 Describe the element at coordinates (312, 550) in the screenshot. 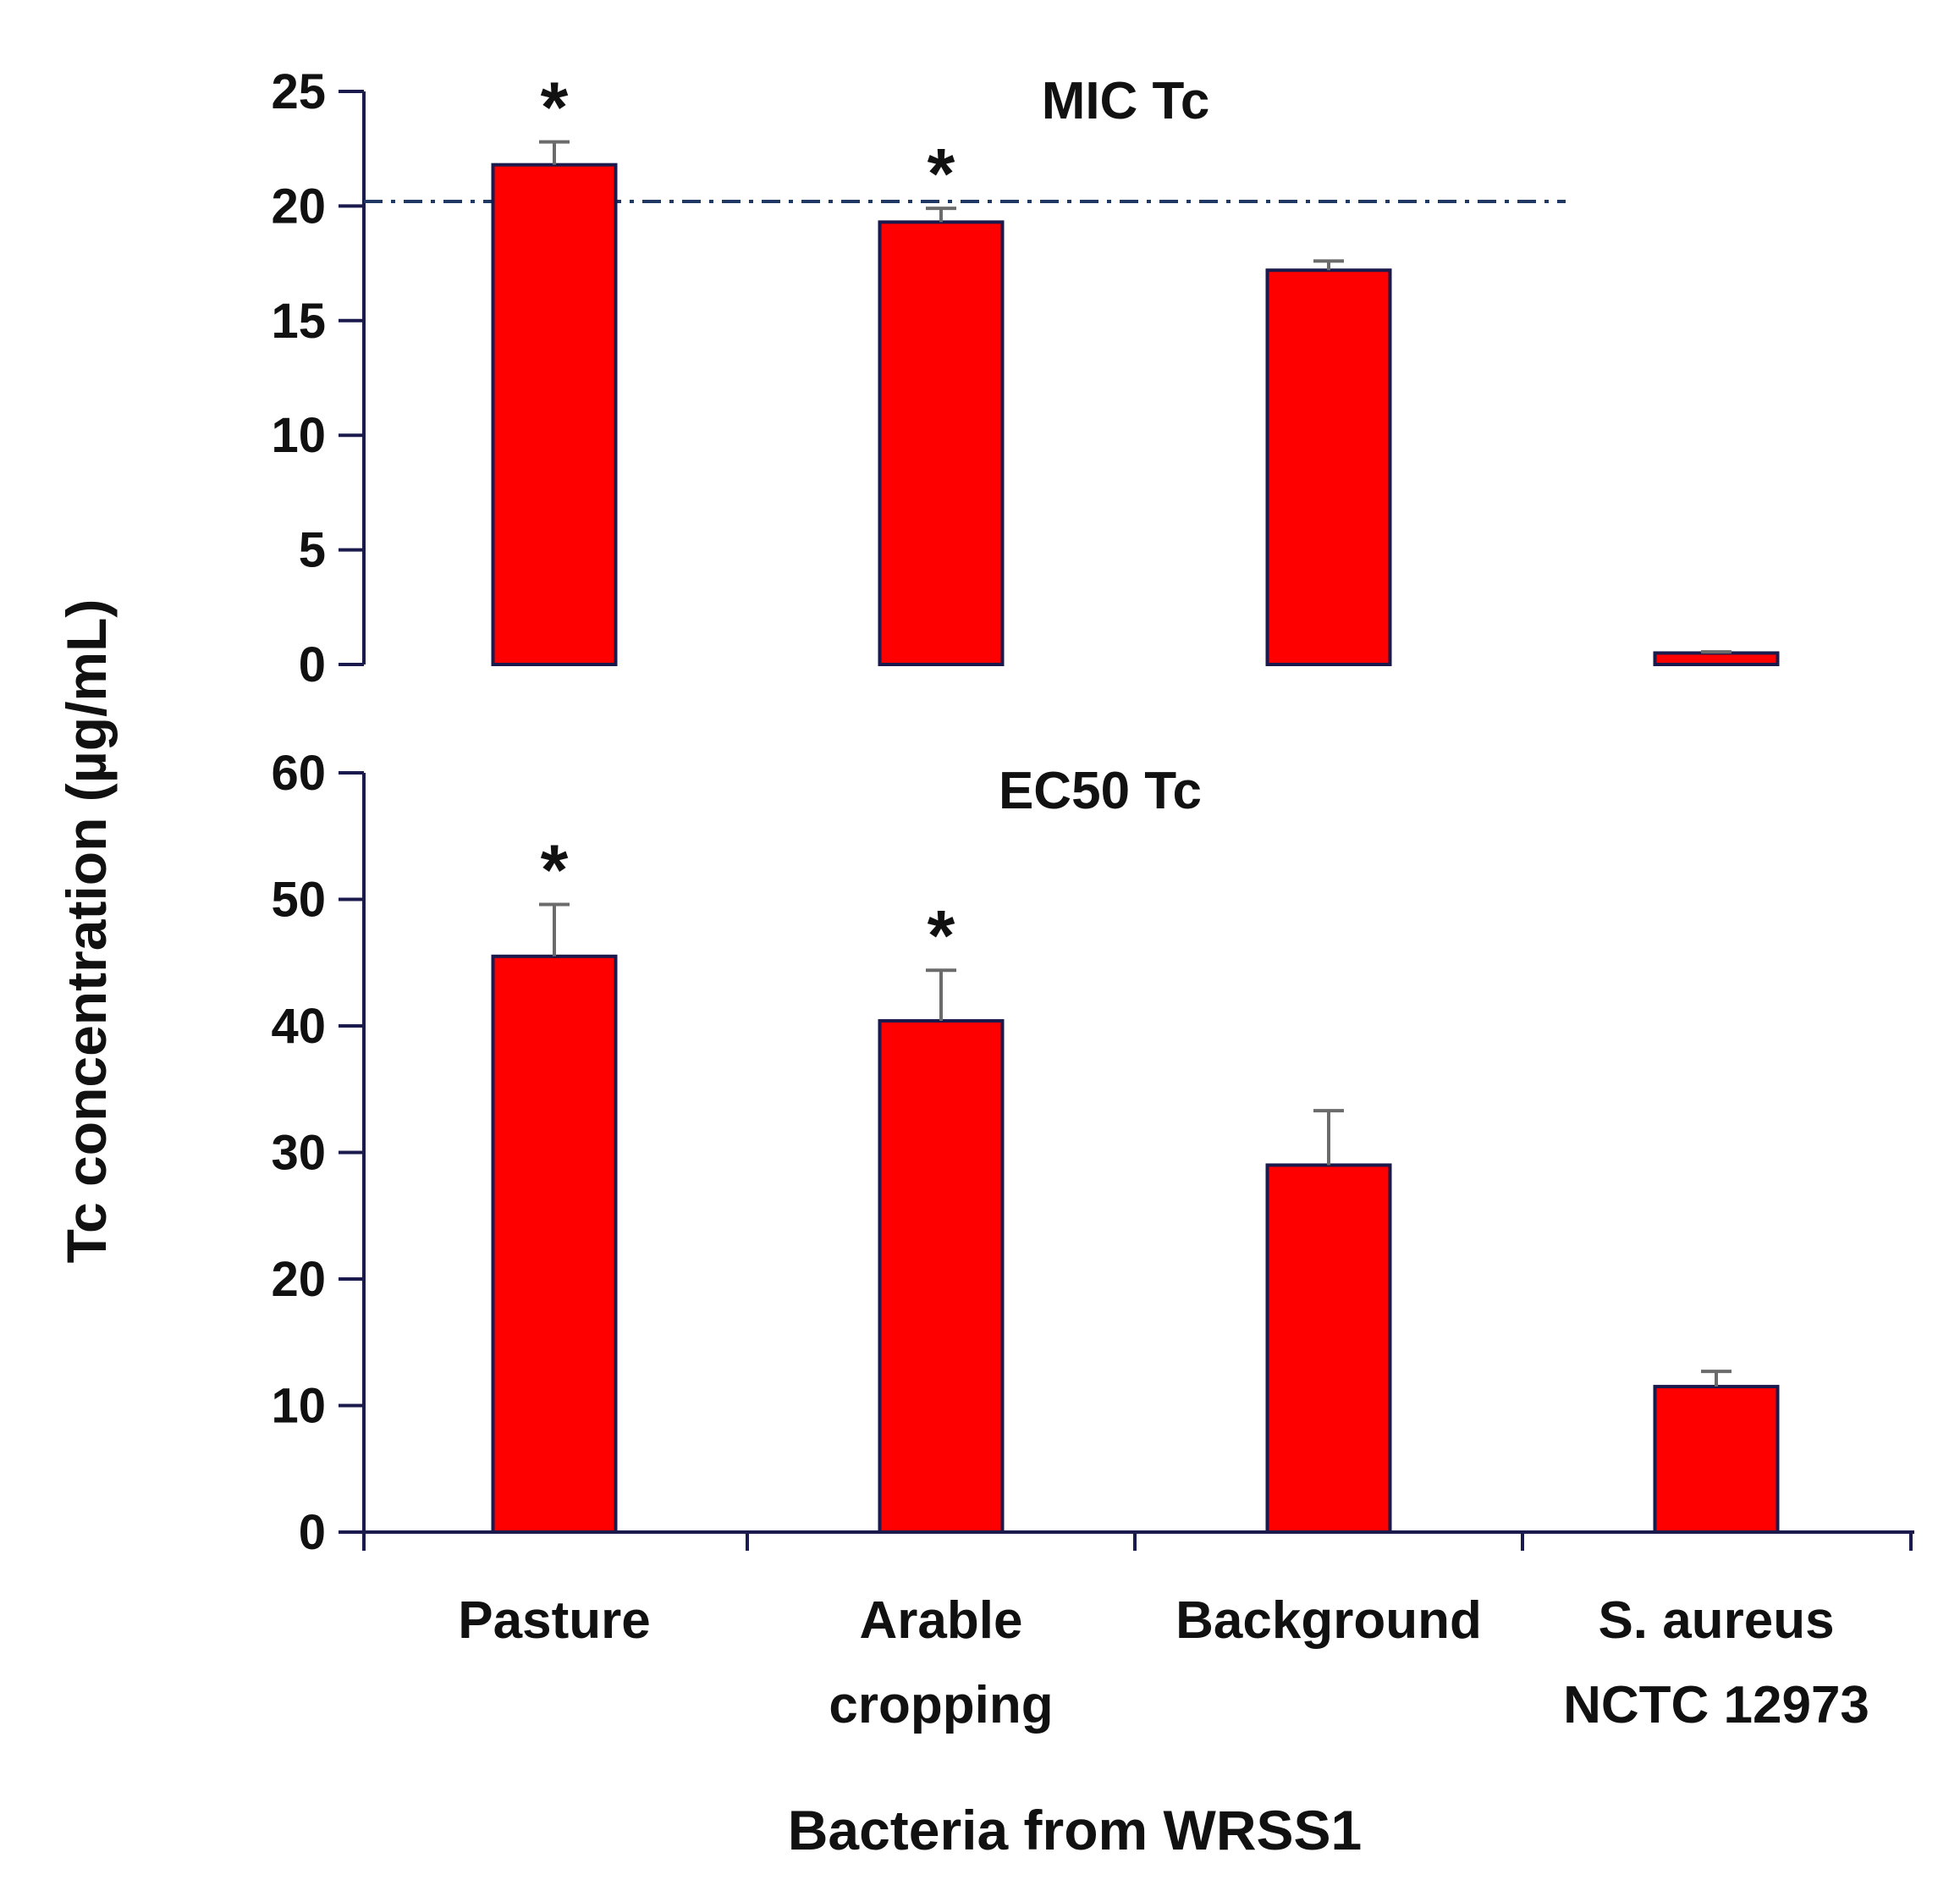

I see `y-tick-label: 5` at that location.